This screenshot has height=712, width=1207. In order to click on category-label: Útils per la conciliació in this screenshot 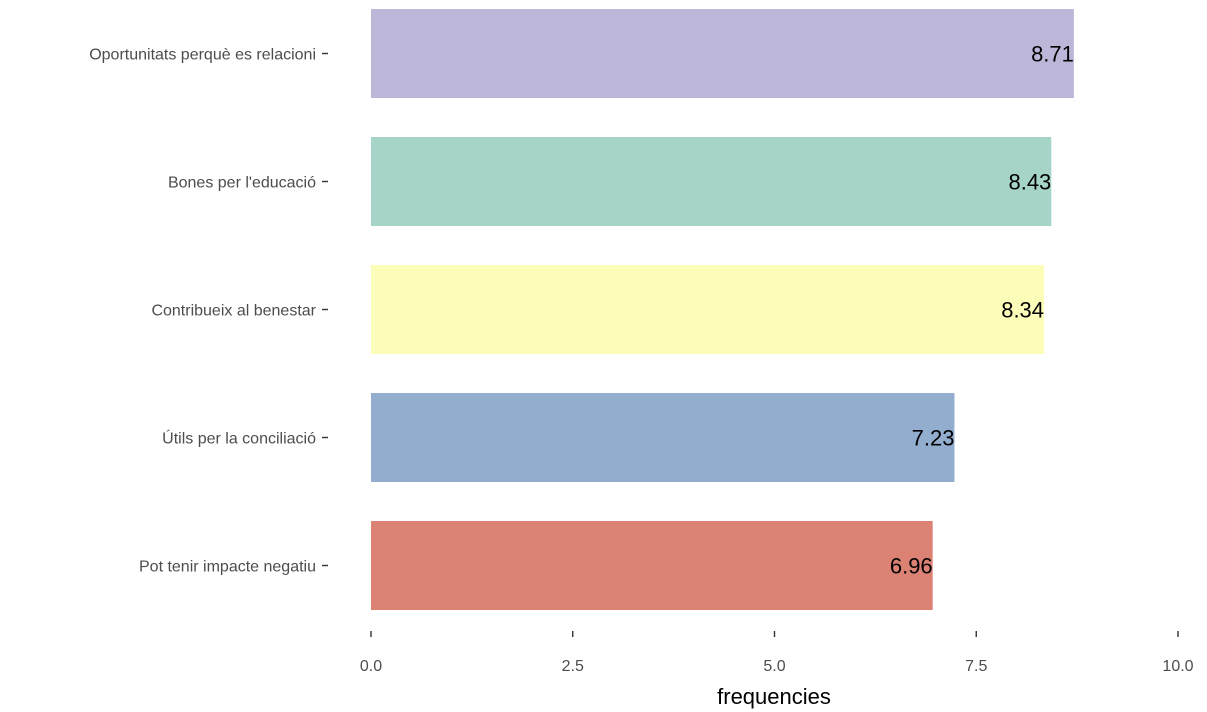, I will do `click(239, 438)`.